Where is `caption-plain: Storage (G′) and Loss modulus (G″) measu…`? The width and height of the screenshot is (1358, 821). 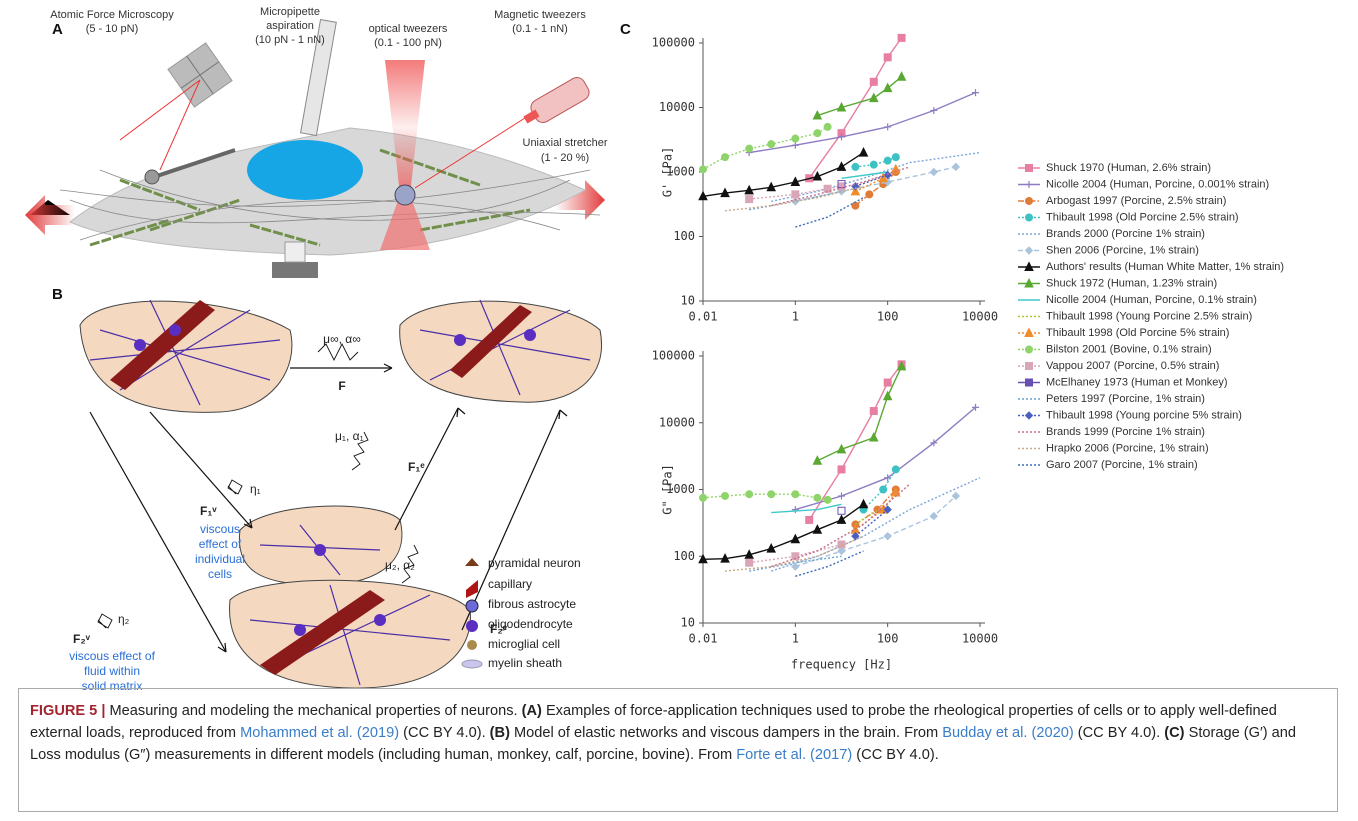 caption-plain: Storage (G′) and Loss modulus (G″) measu… is located at coordinates (663, 744).